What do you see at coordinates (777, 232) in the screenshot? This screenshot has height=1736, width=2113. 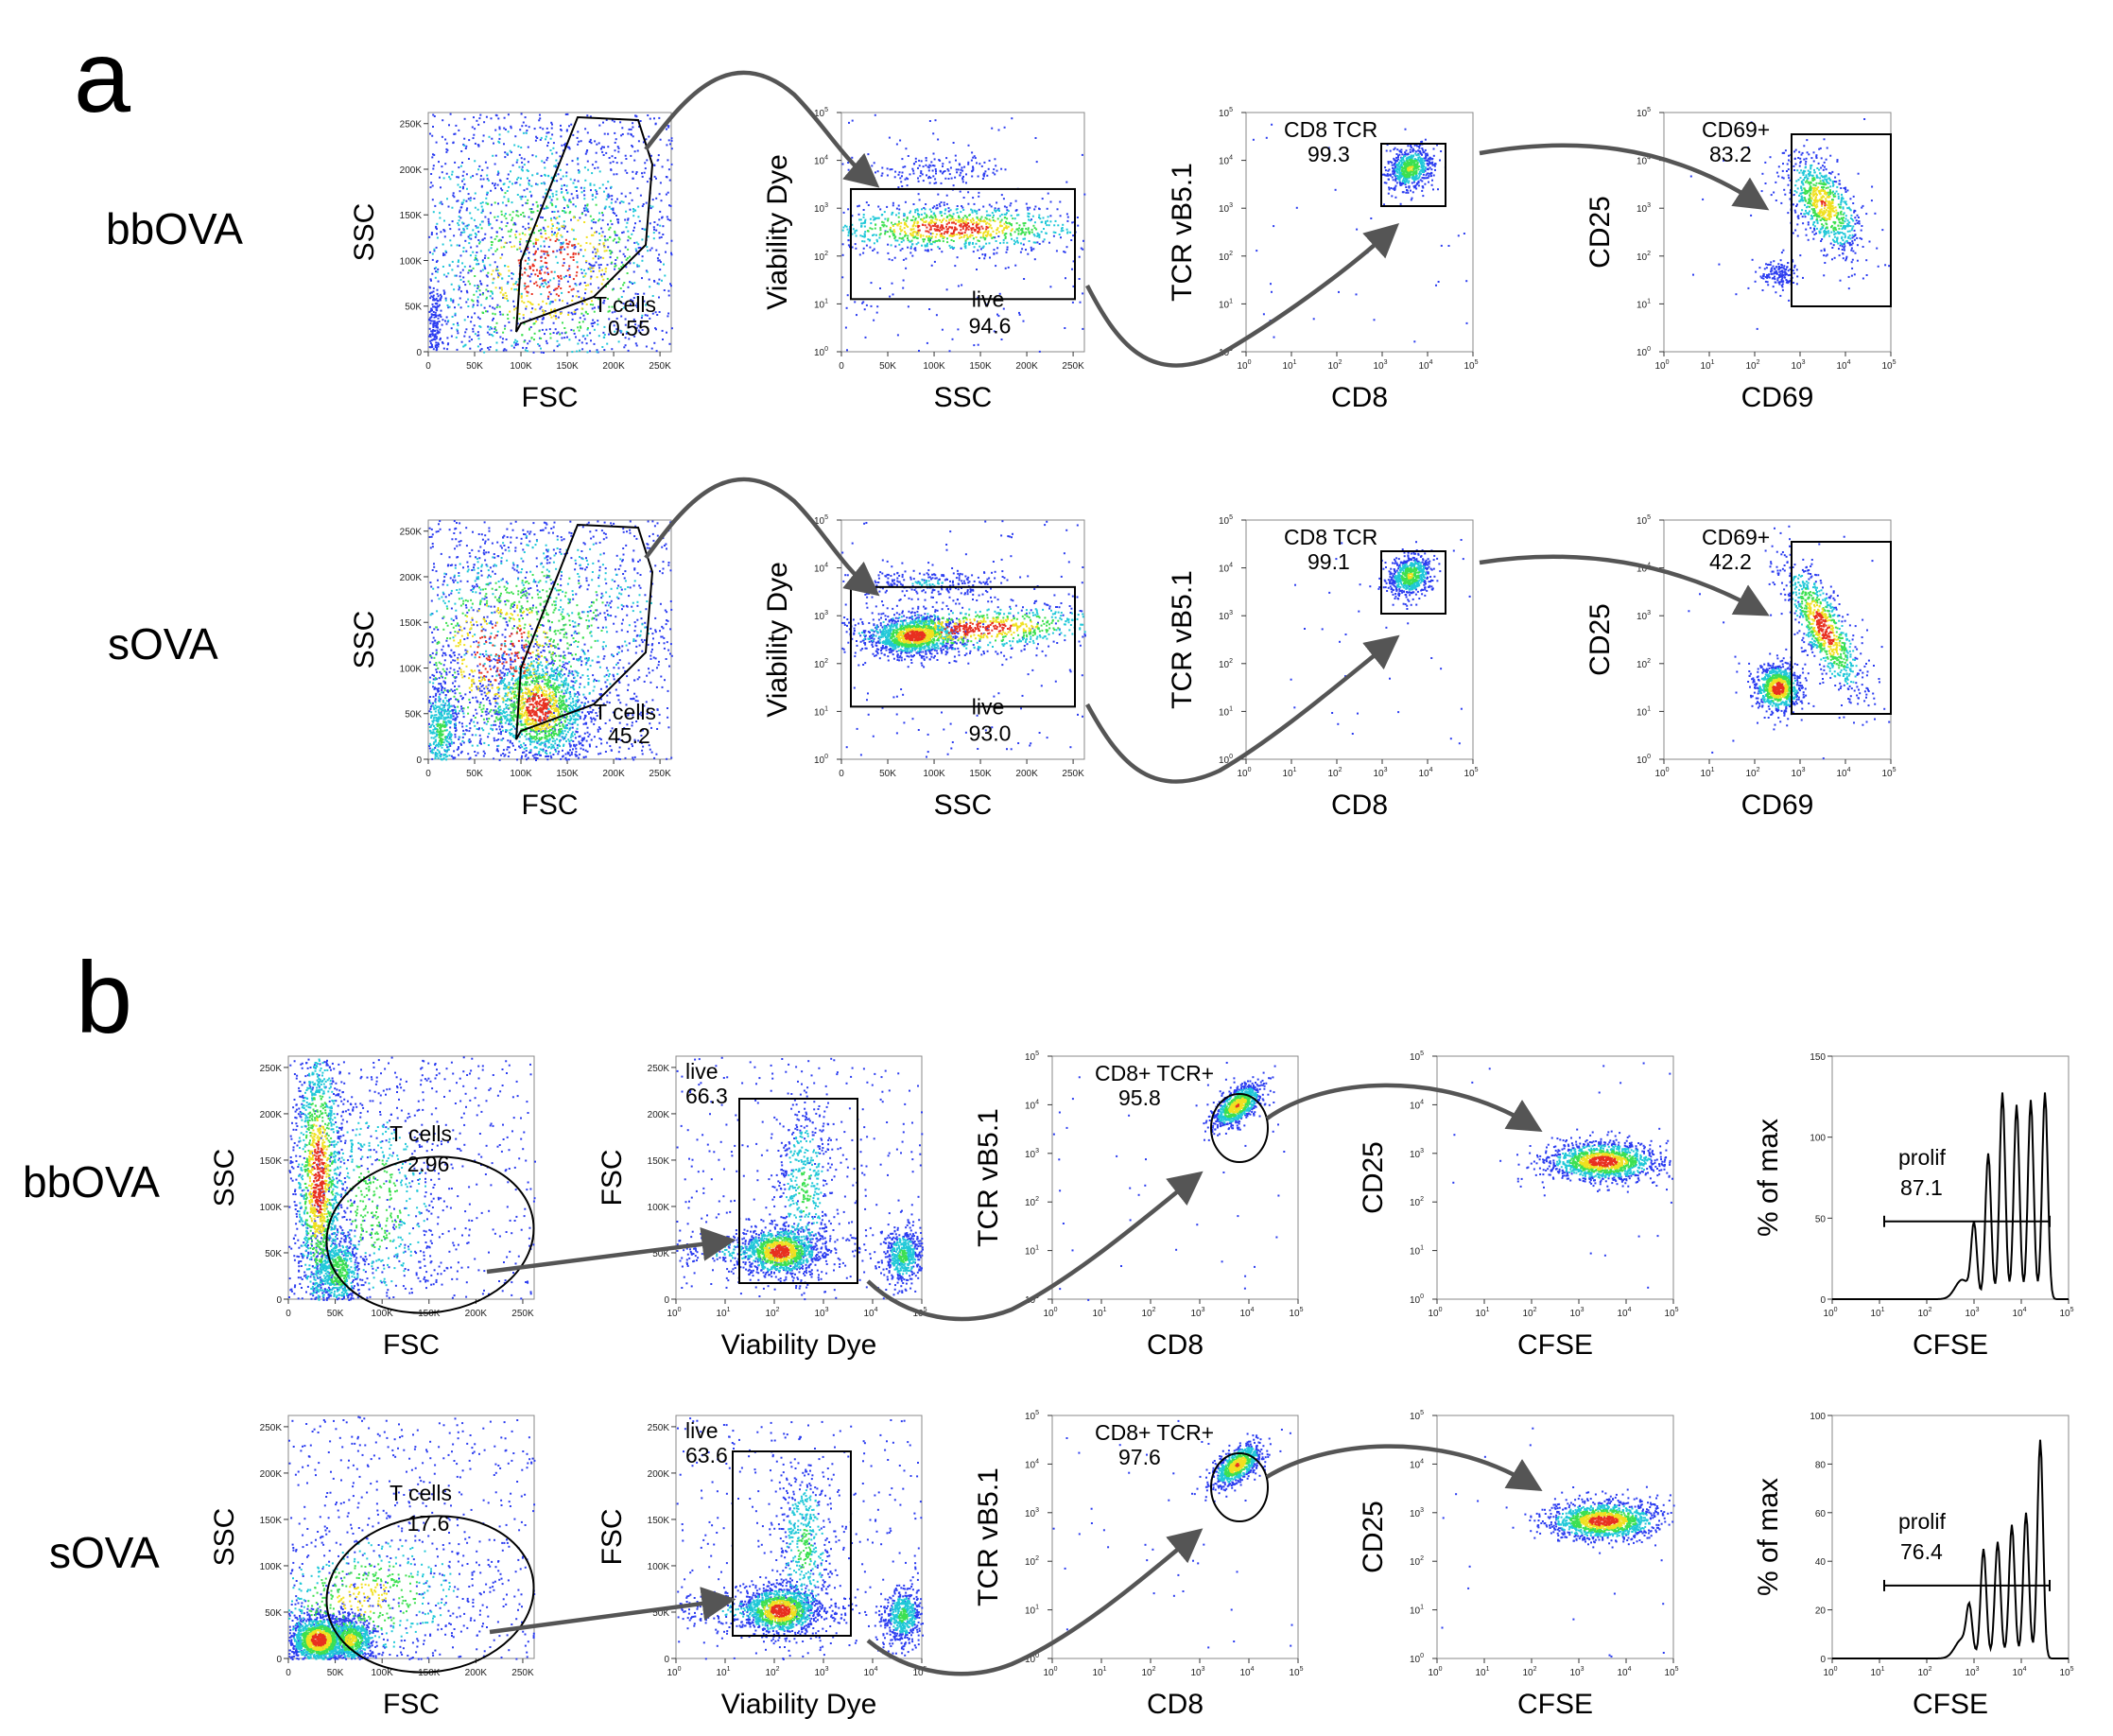 I see `y-axis-label: Viability Dye` at bounding box center [777, 232].